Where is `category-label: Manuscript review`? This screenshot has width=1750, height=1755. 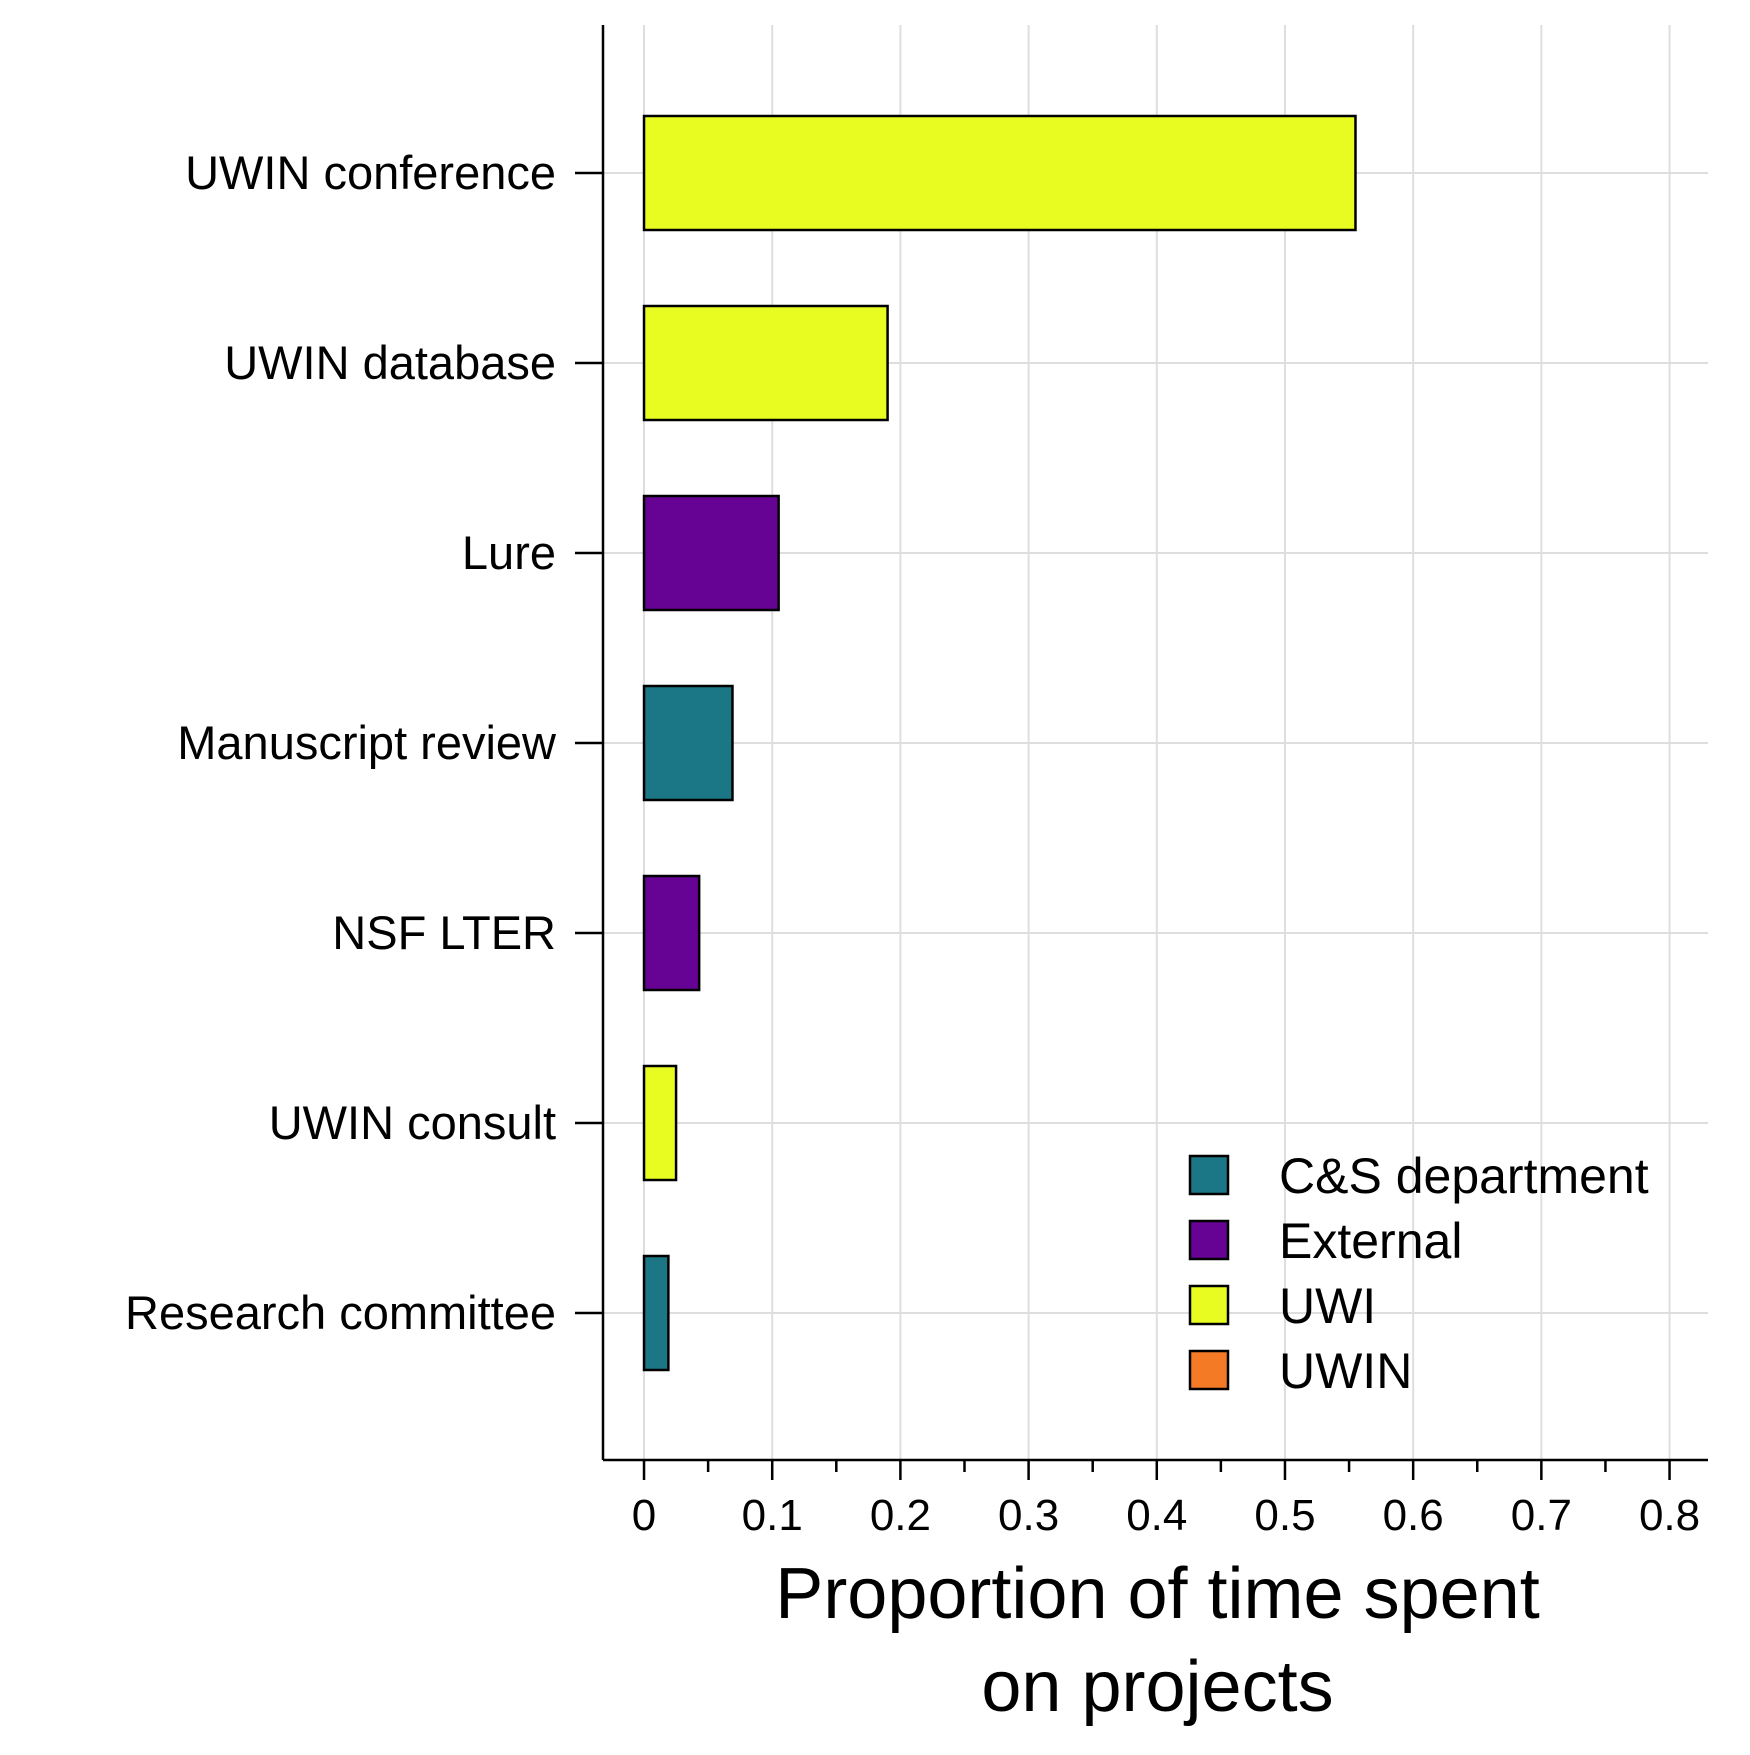 category-label: Manuscript review is located at coordinates (367, 742).